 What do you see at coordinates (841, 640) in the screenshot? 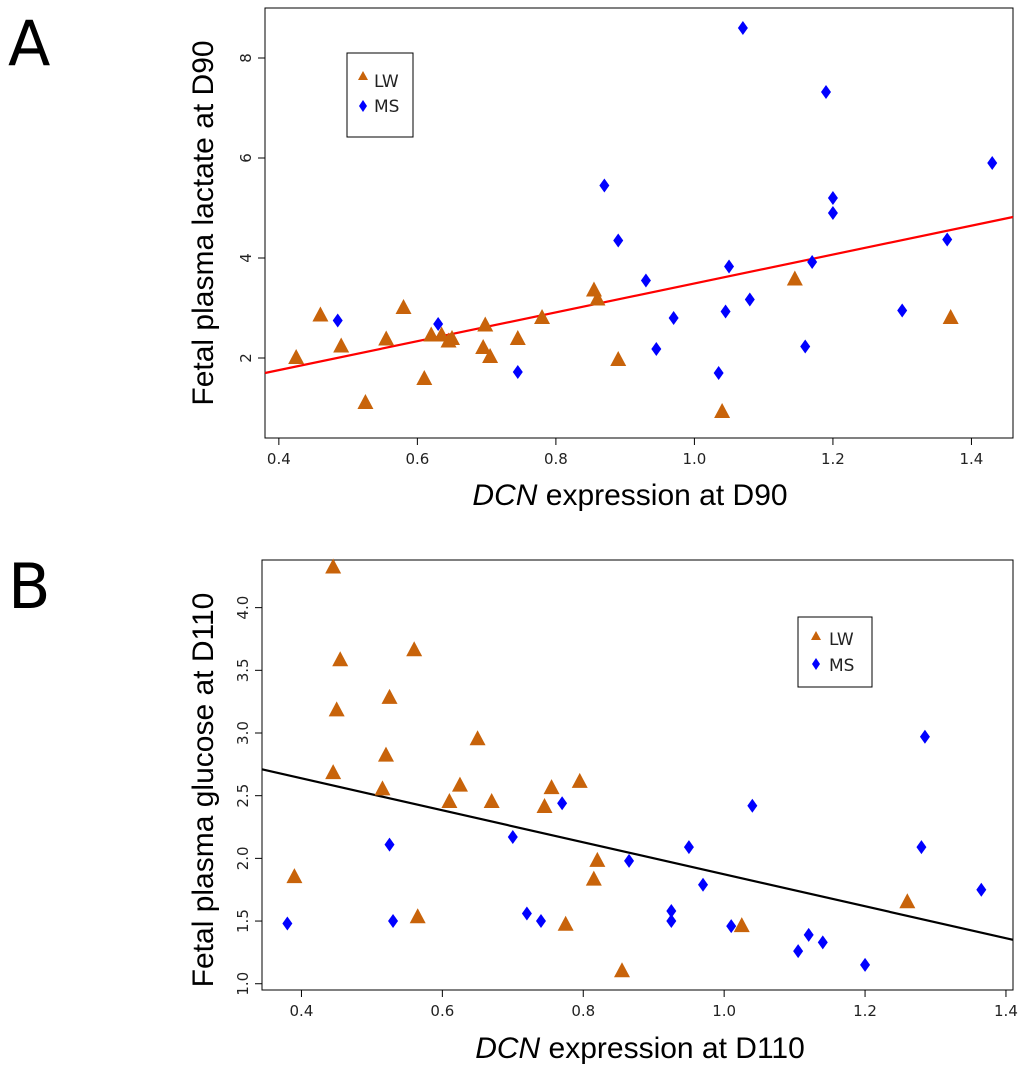
I see `legend-label-lw-b: LW` at bounding box center [841, 640].